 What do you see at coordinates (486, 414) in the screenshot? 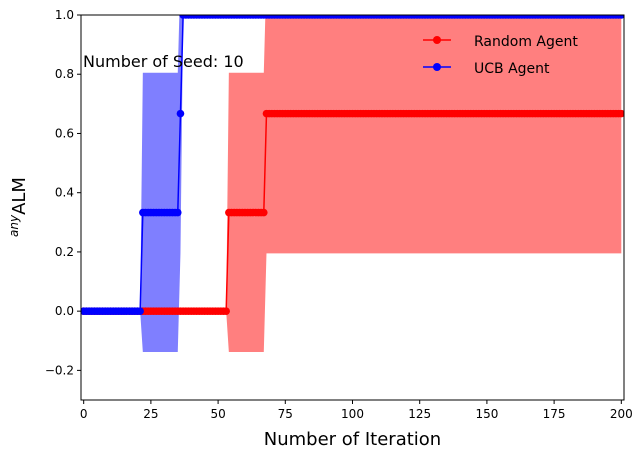
I see `x-tick-label: 150` at bounding box center [486, 414].